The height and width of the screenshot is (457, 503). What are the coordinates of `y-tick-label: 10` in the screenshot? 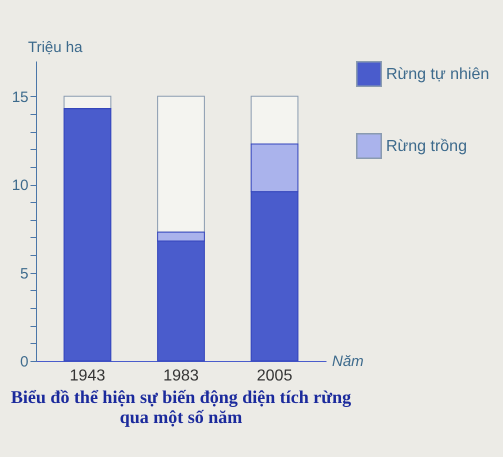 It's located at (20, 185).